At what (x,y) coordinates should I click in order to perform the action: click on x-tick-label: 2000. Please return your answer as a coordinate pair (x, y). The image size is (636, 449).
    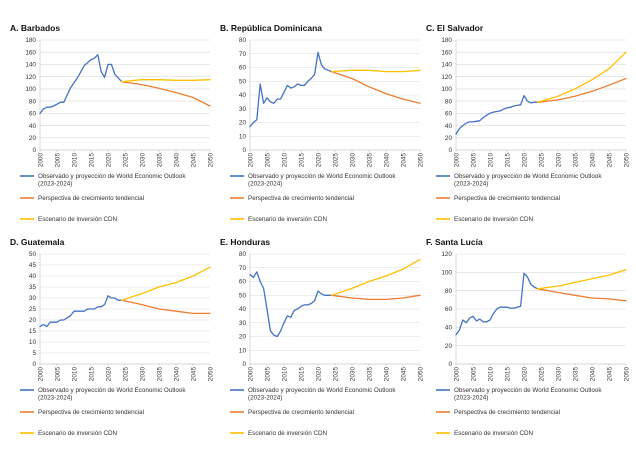
    Looking at the image, I should click on (250, 160).